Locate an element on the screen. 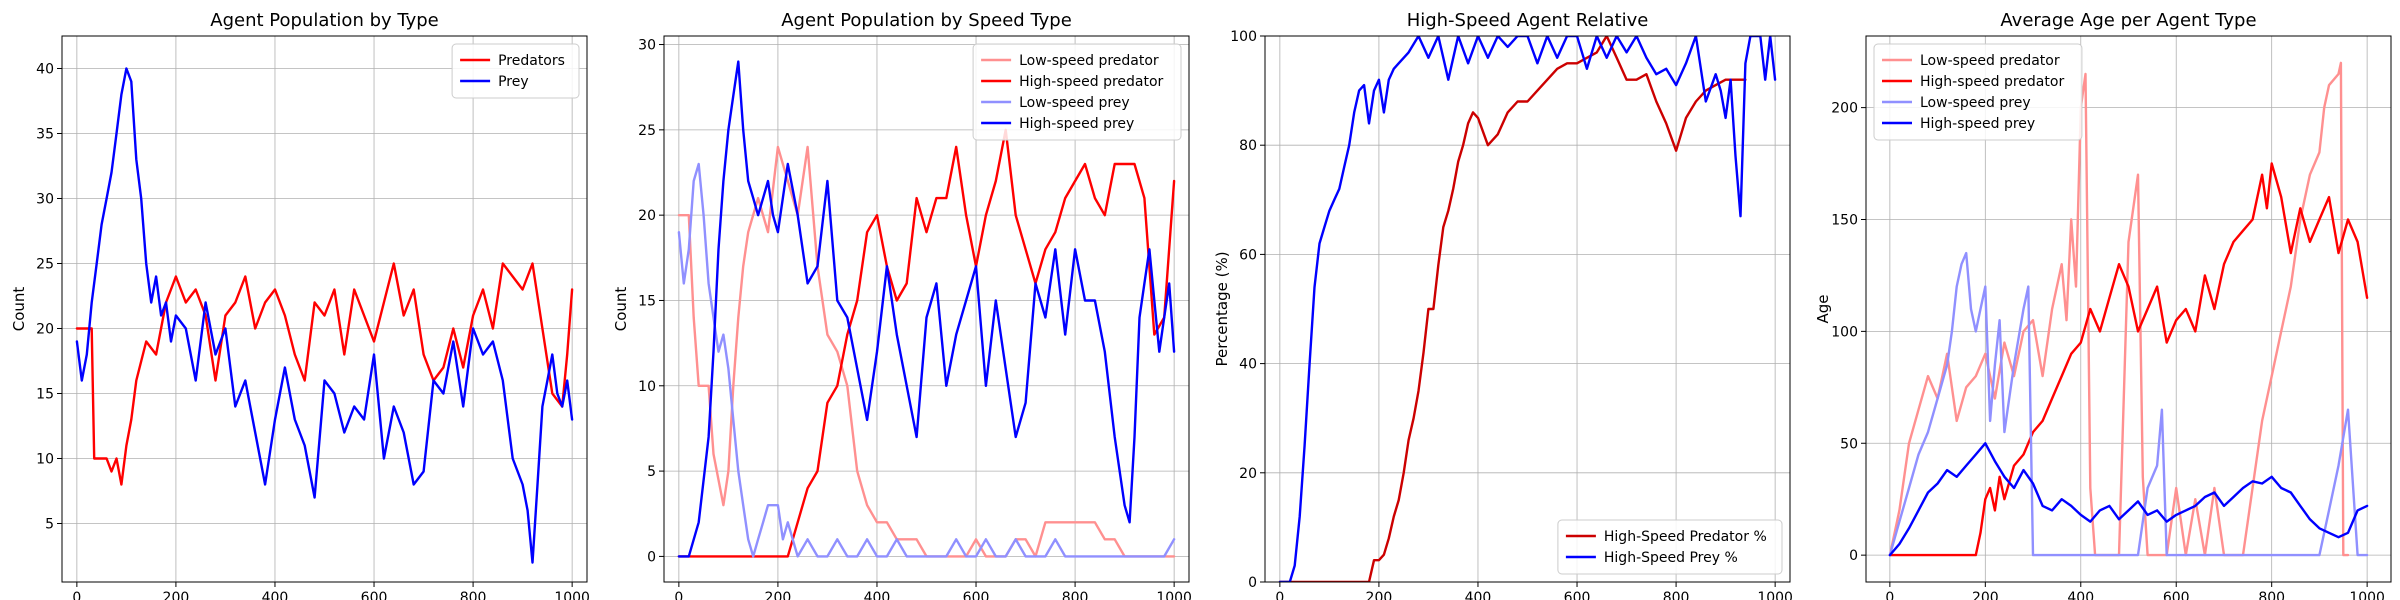 This screenshot has width=2400, height=600. y-tick-label: 150 is located at coordinates (1844, 220).